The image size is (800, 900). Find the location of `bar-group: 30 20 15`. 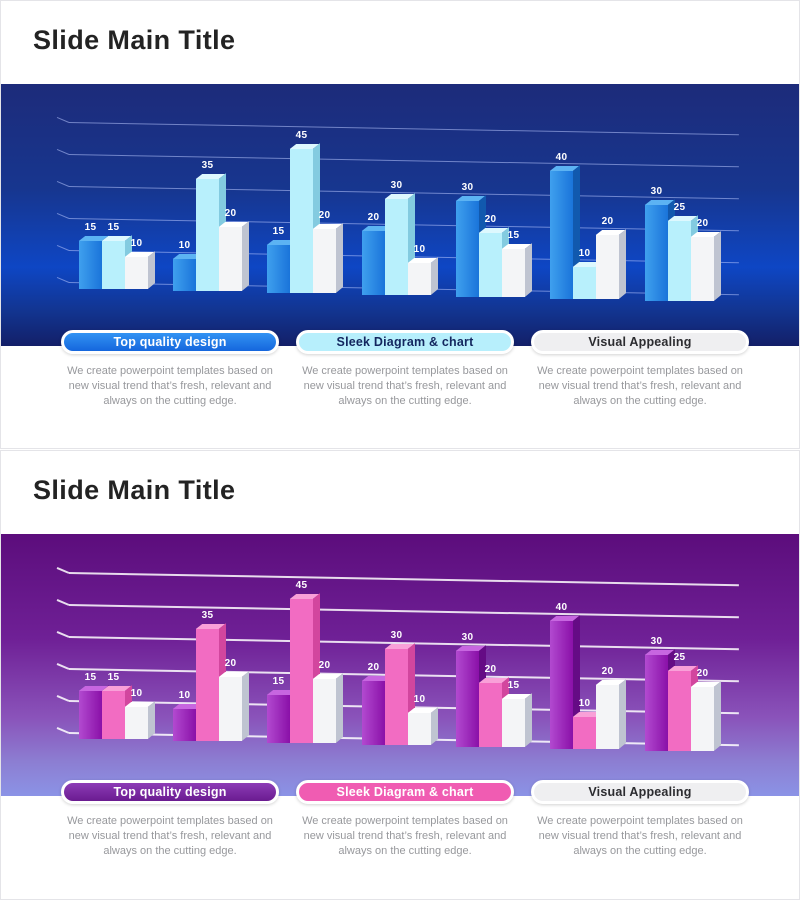

bar-group: 30 20 15 is located at coordinates (490, 239).